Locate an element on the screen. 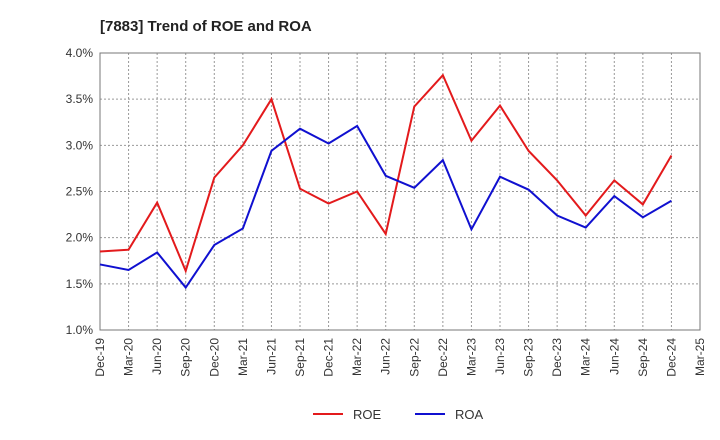 This screenshot has width=720, height=440. y-tick-label: 4.0% is located at coordinates (80, 53).